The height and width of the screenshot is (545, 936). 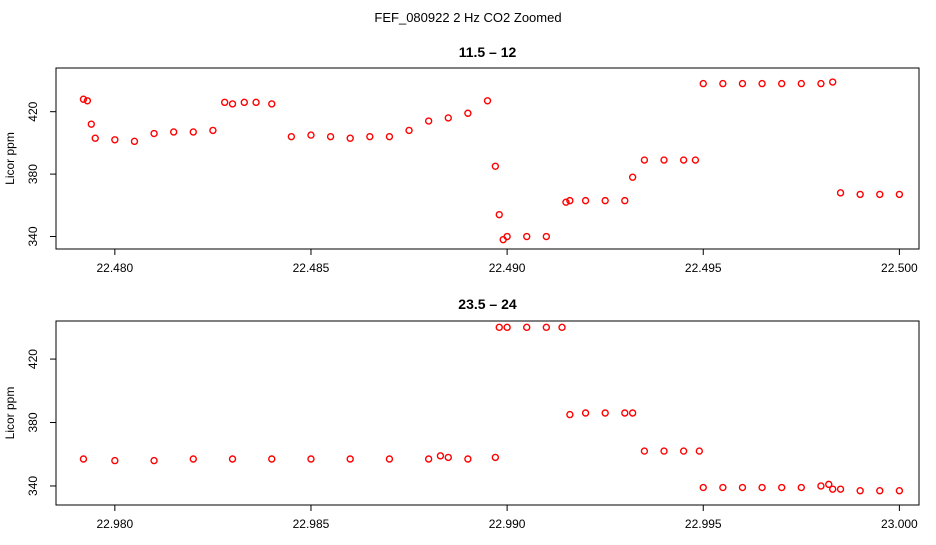 I want to click on x-tick-label: 22.995, so click(x=703, y=524).